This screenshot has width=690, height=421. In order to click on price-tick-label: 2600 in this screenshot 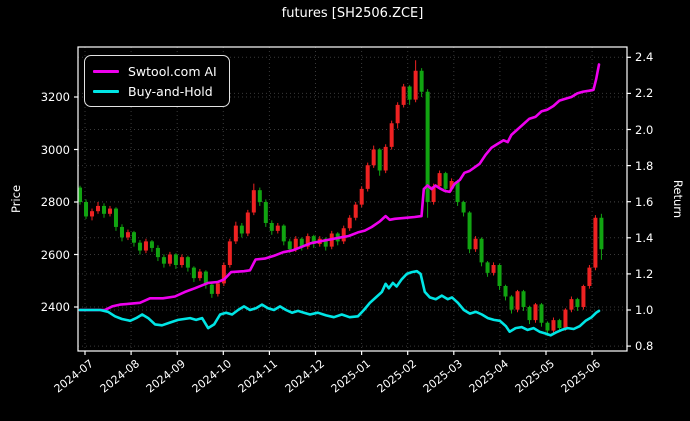, I will do `click(55, 254)`.